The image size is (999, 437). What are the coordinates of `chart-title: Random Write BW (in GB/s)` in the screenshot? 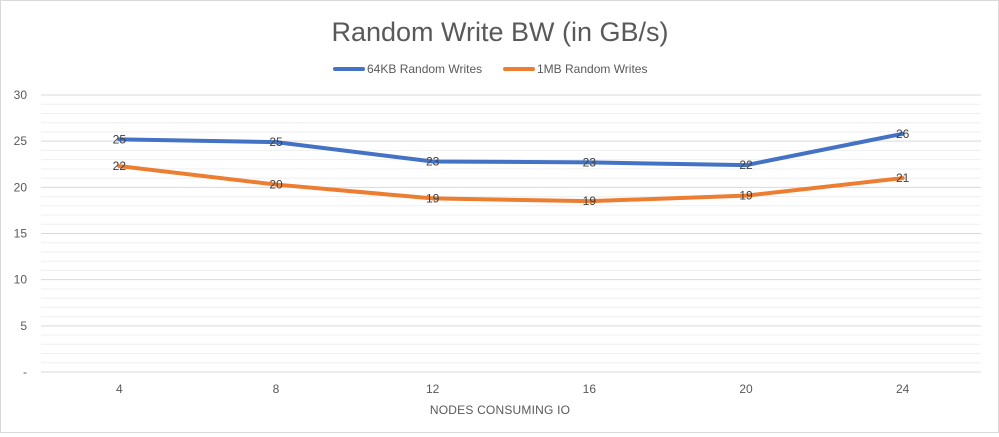 It's located at (499, 32).